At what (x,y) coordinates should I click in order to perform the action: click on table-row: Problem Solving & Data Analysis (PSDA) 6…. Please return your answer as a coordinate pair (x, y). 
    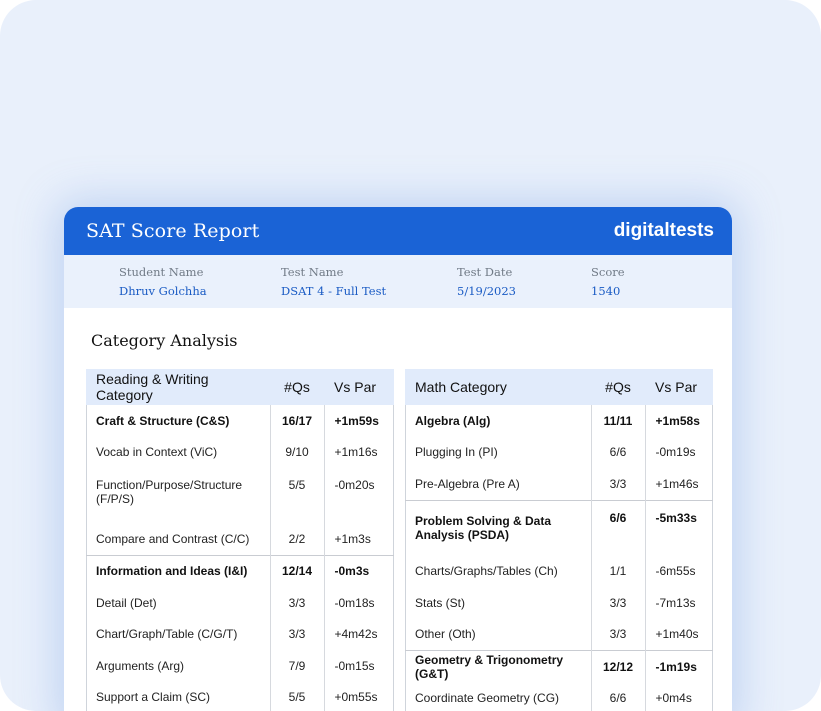
    Looking at the image, I should click on (559, 527).